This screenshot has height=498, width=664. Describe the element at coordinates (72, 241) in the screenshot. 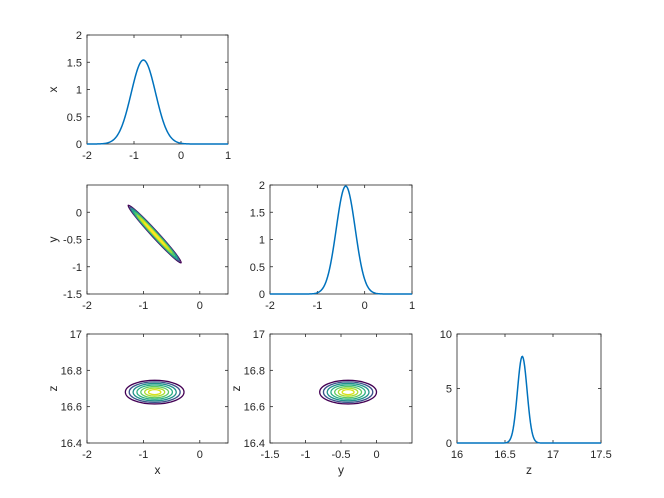

I see `y-tick-label: -0.5` at that location.